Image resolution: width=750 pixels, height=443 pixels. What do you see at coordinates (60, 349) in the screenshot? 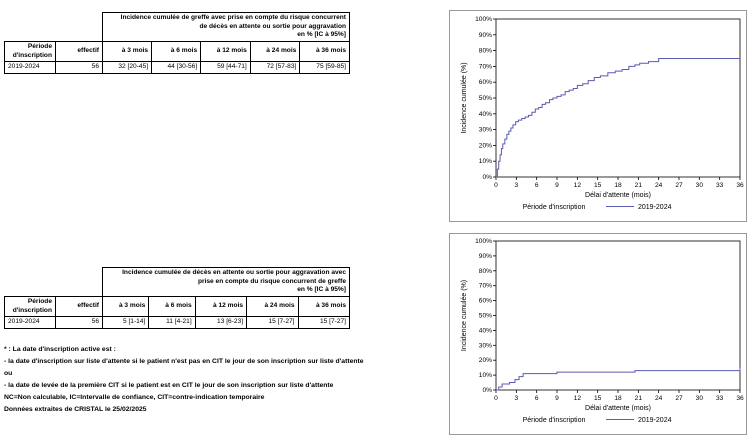
I see `note-line: * : La date d'inscription active est :` at bounding box center [60, 349].